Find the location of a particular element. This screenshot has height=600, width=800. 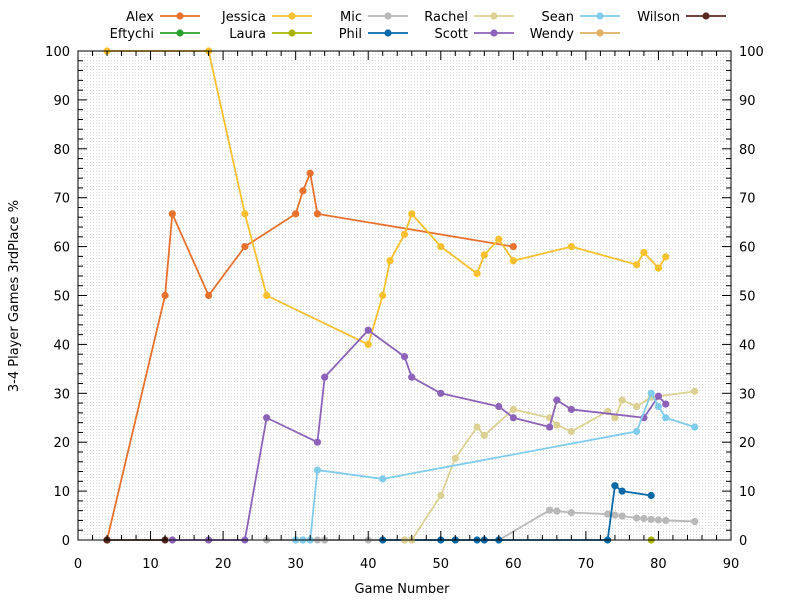

legend-label-alex: Alex is located at coordinates (140, 17).